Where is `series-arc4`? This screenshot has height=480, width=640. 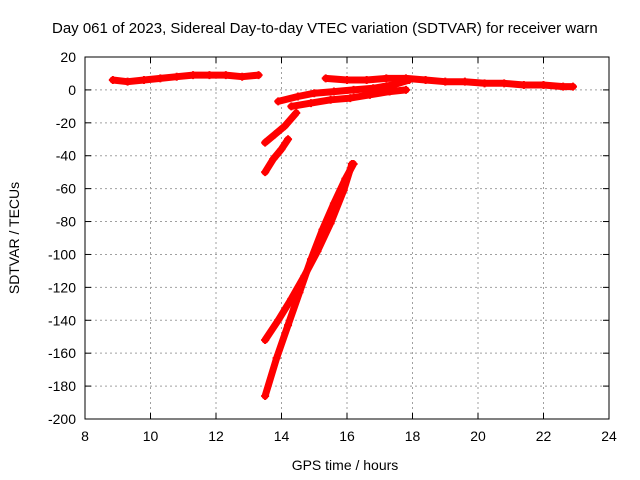 series-arc4 is located at coordinates (348, 98).